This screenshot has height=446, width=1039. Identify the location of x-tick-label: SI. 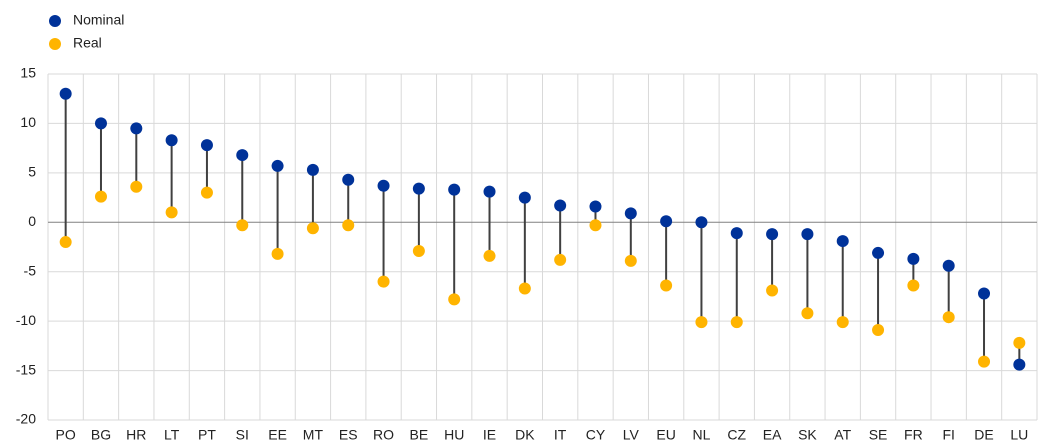
(242, 435).